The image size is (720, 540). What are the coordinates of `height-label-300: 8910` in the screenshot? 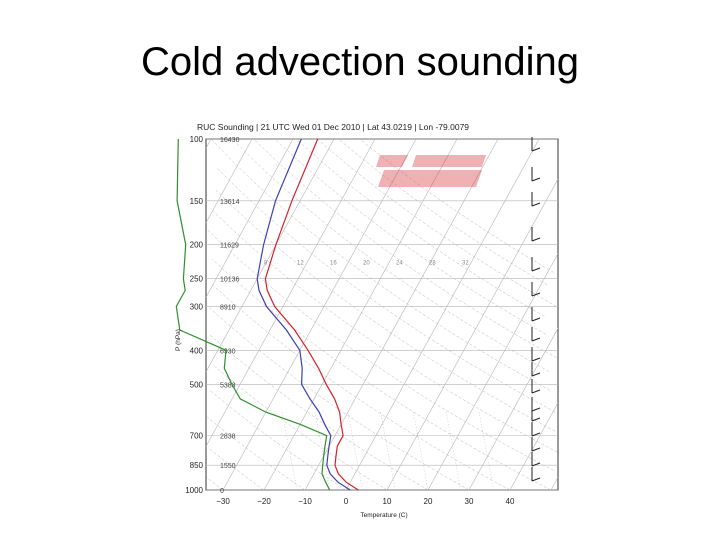 It's located at (228, 307).